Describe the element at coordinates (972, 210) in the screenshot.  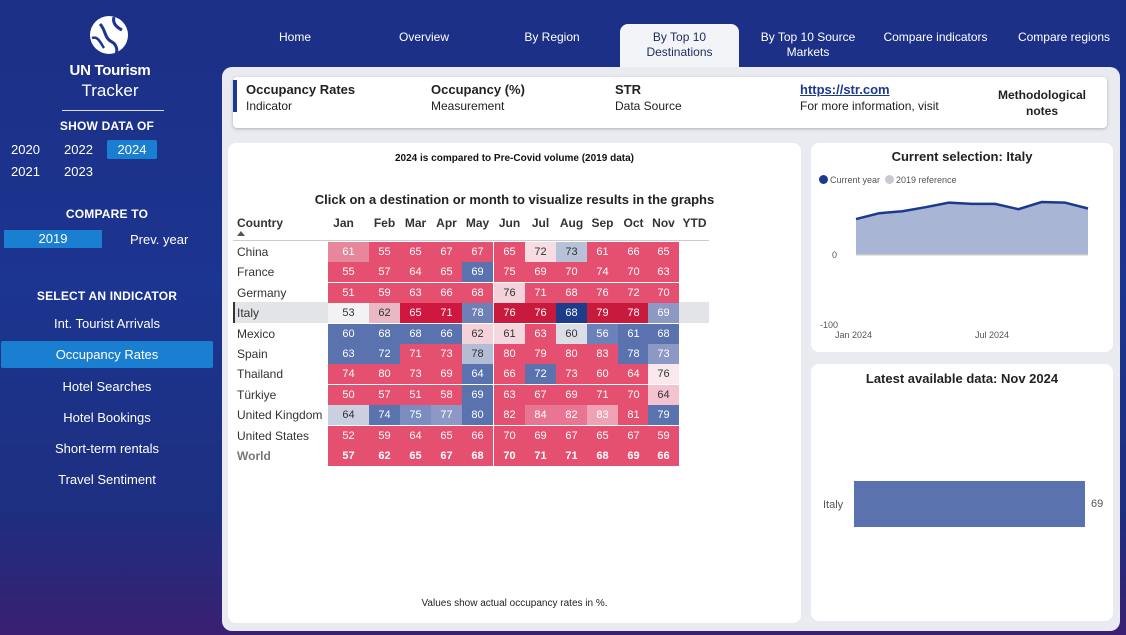
I see `current-year-line` at that location.